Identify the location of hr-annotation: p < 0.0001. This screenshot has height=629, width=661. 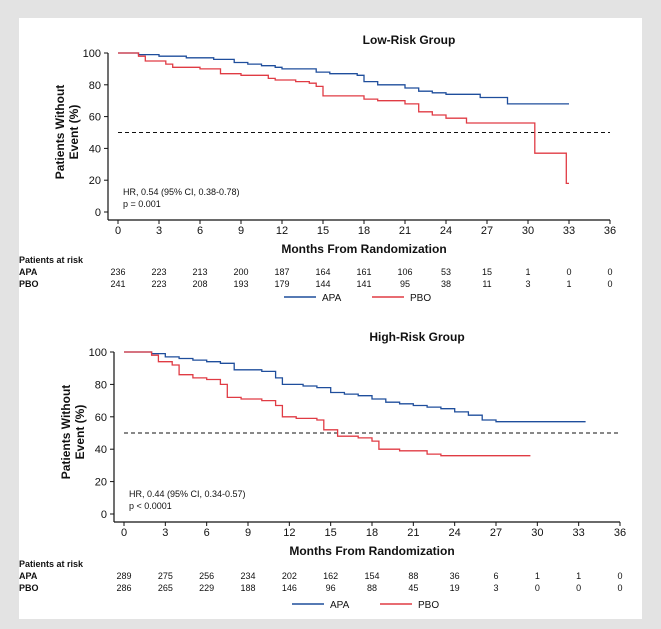
(150, 506).